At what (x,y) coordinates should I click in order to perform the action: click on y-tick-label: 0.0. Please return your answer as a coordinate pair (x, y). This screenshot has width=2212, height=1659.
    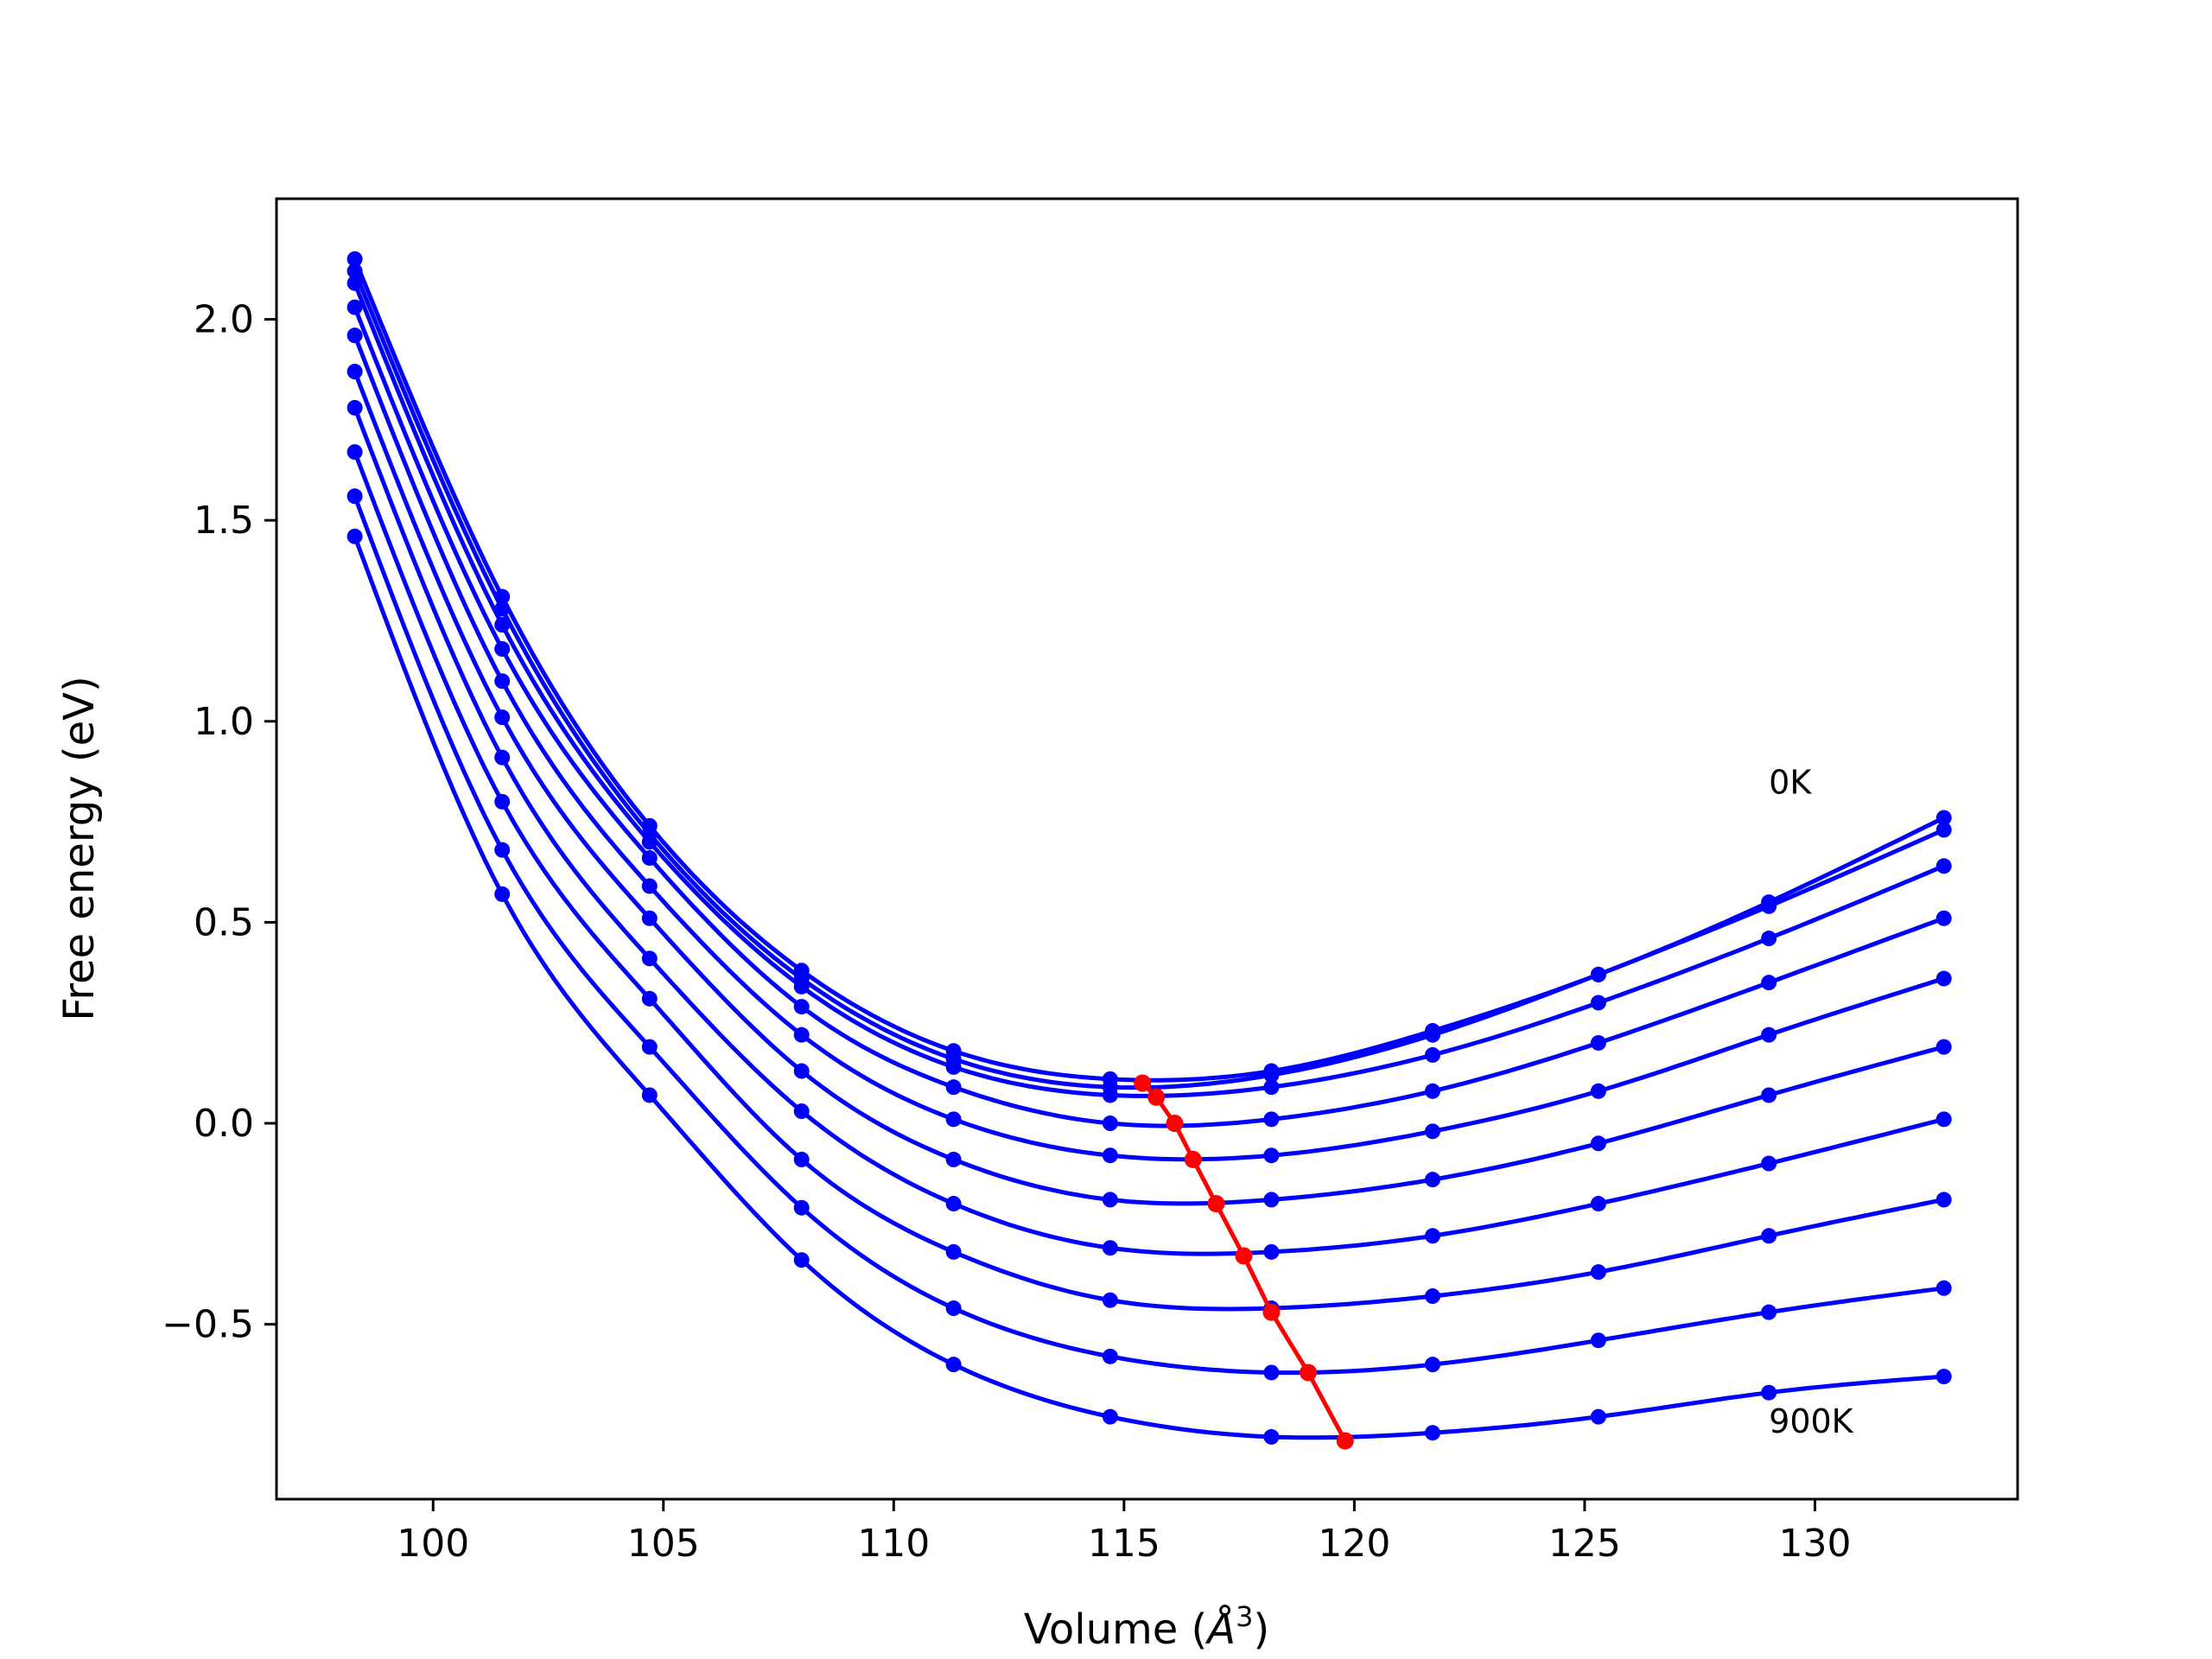
    Looking at the image, I should click on (224, 1124).